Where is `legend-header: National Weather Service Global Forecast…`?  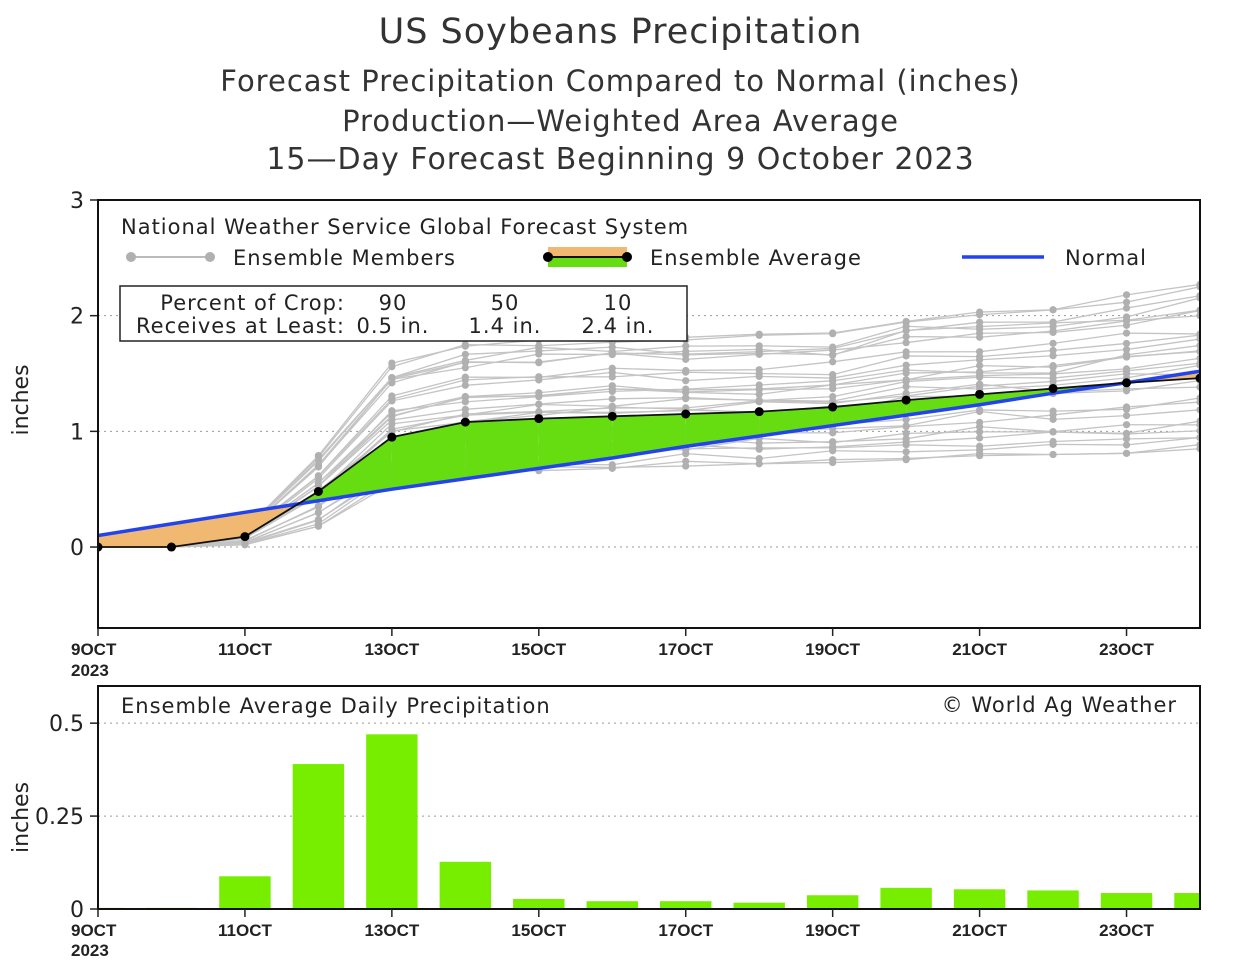
legend-header: National Weather Service Global Forecast… is located at coordinates (405, 227).